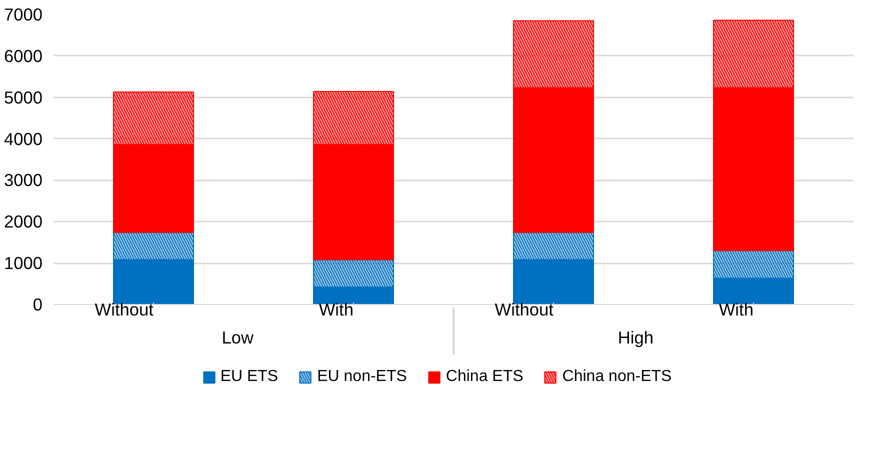  Describe the element at coordinates (23, 56) in the screenshot. I see `y-tick-label: 6000` at that location.